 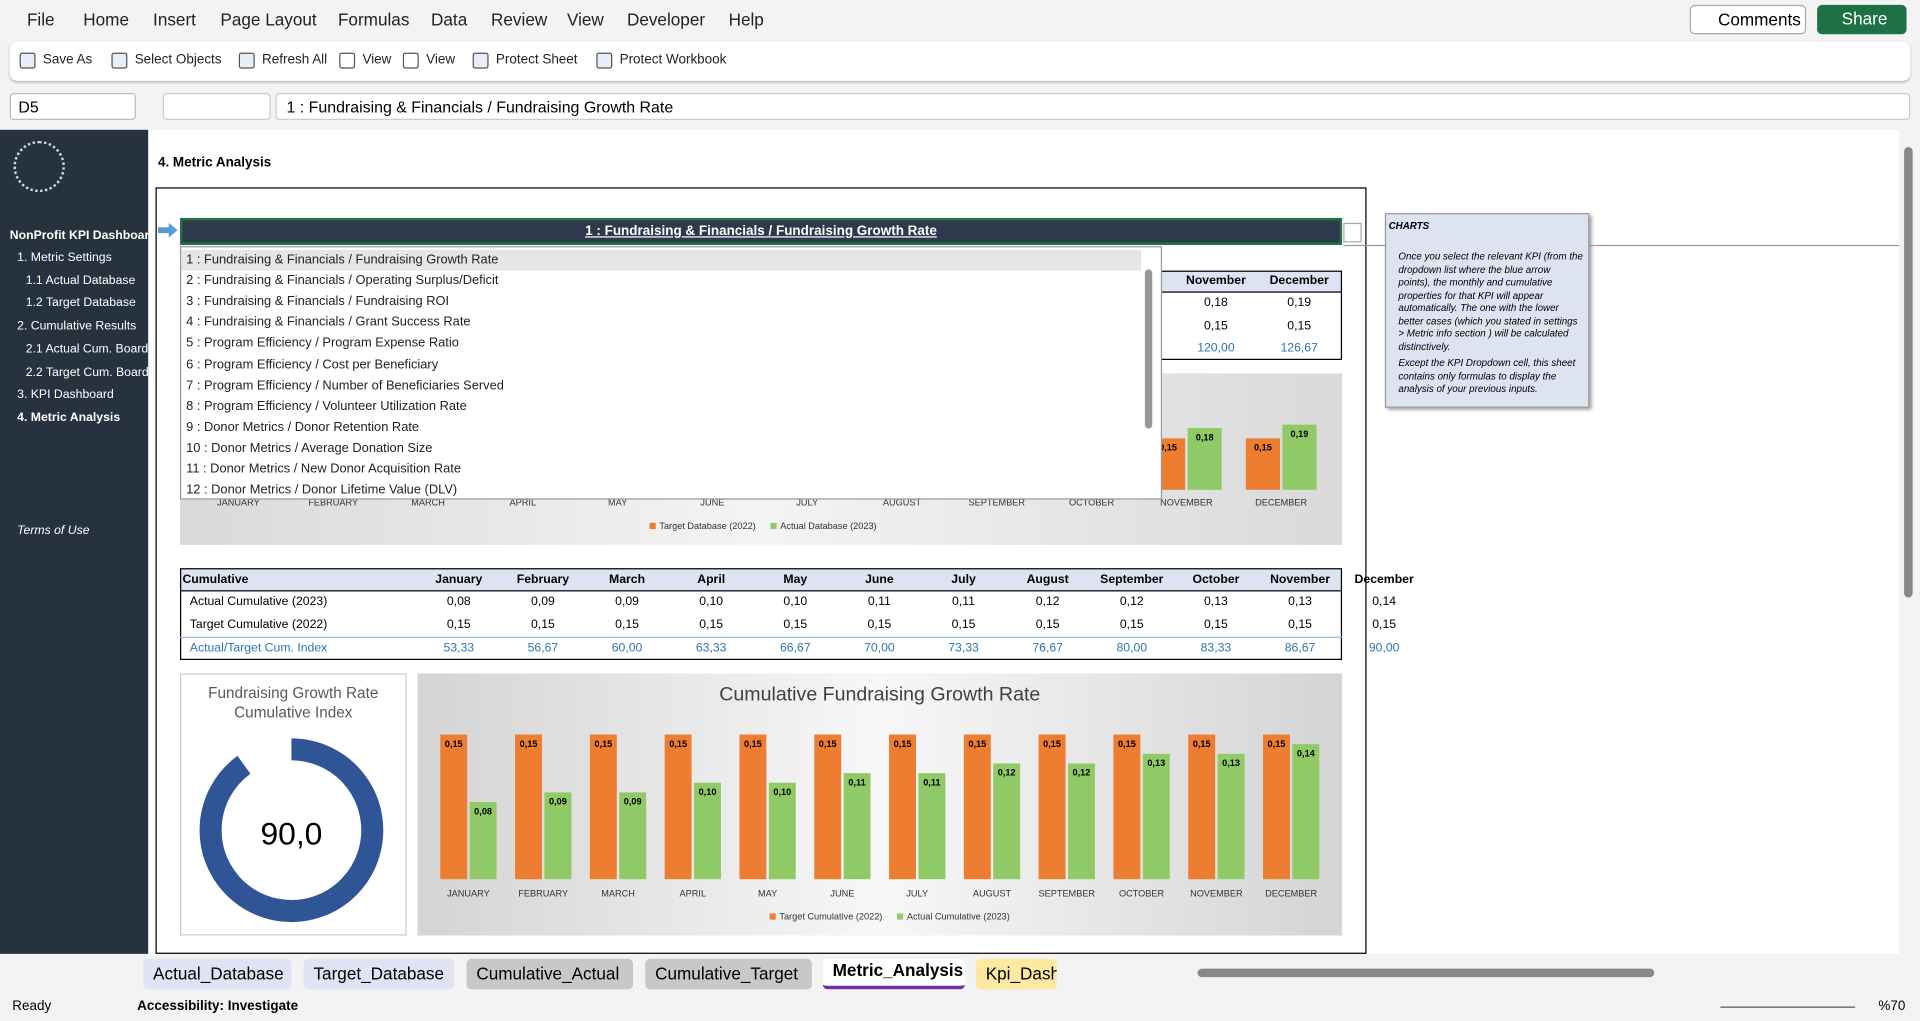 I want to click on table-cell: 0,08, so click(x=458, y=602).